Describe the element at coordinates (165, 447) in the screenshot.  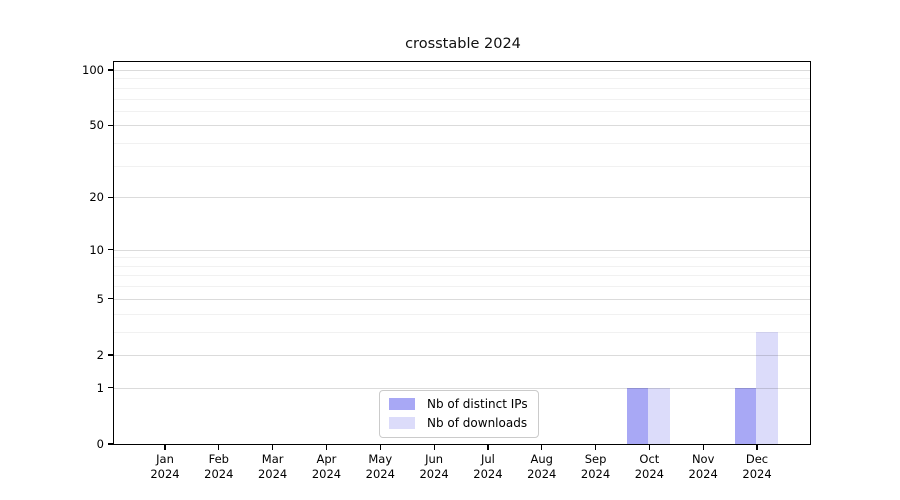
I see `x-tick-jan-2024` at that location.